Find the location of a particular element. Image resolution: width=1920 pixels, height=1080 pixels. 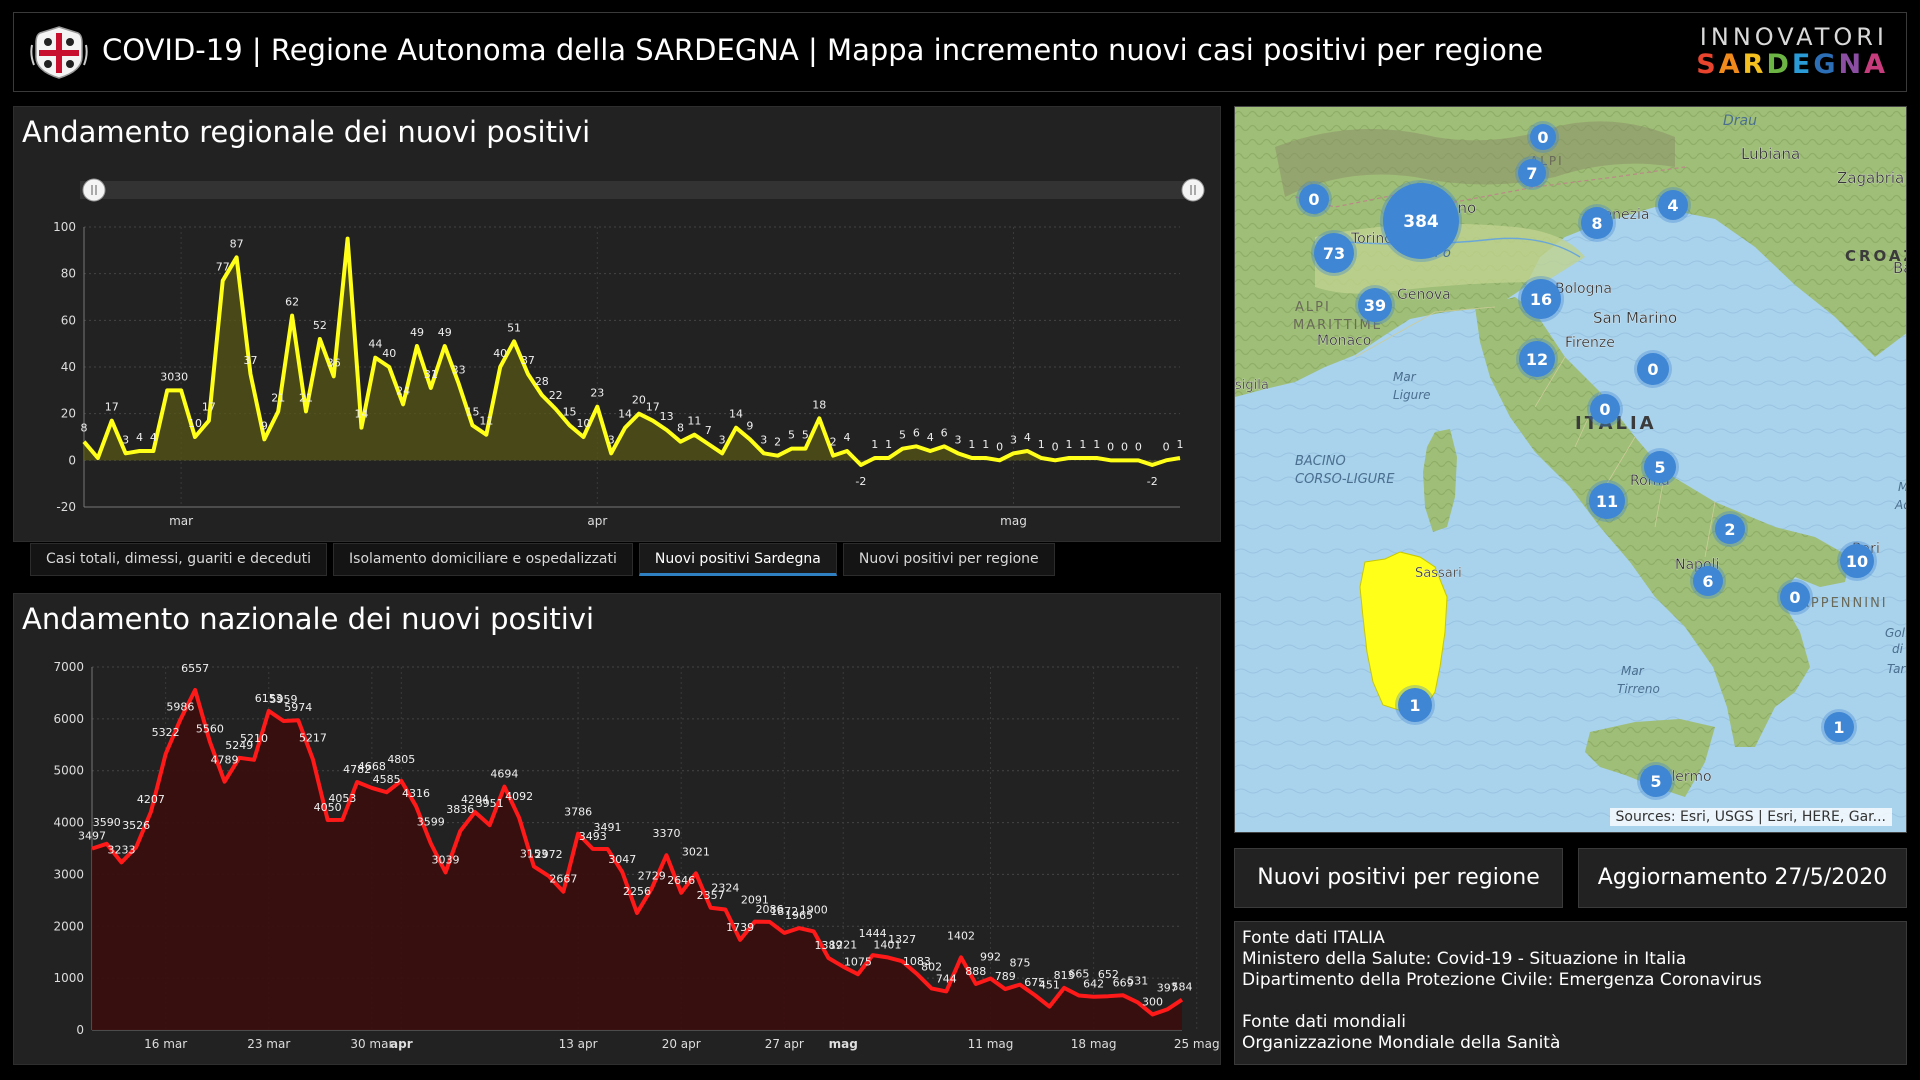

tab-1: Casi totali, dimessi, guariti e deceduti is located at coordinates (179, 559).